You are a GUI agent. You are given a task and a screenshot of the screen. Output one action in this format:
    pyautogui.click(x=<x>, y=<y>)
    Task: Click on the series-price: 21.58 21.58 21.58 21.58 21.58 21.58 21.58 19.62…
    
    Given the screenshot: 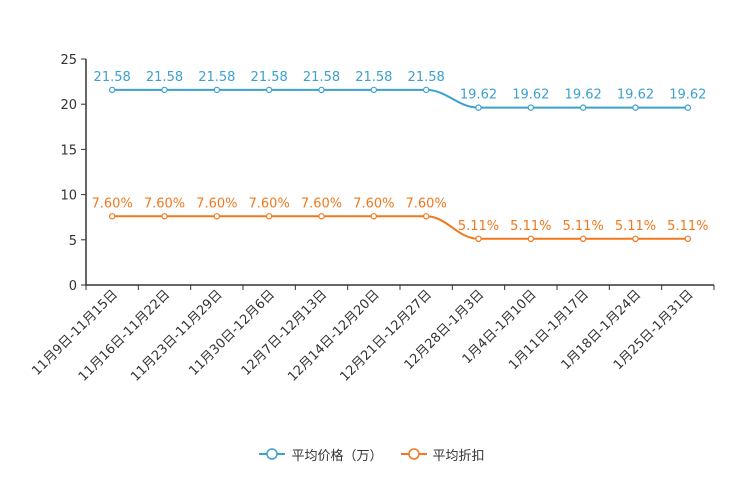 What is the action you would take?
    pyautogui.click(x=400, y=90)
    